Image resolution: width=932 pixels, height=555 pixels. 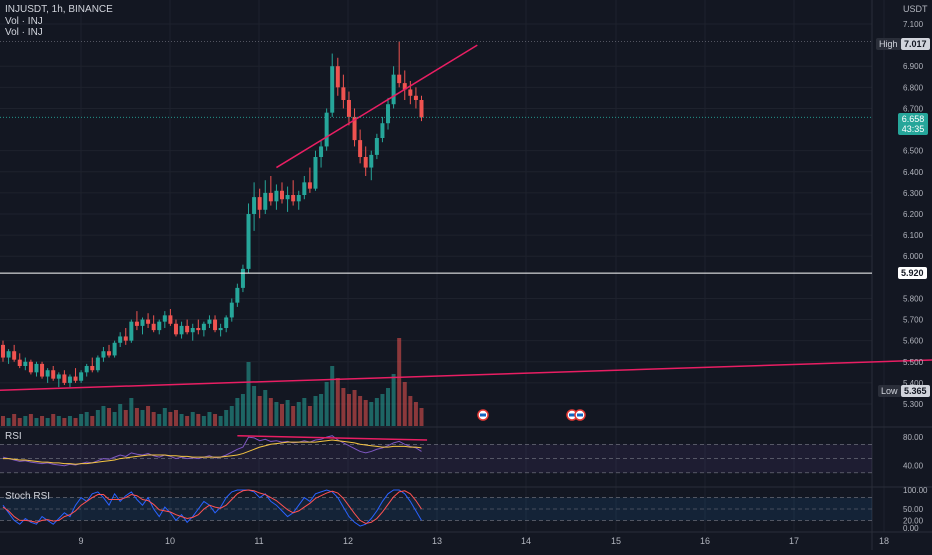 I want to click on volume-legend-2: Vol · INJ, so click(x=24, y=32).